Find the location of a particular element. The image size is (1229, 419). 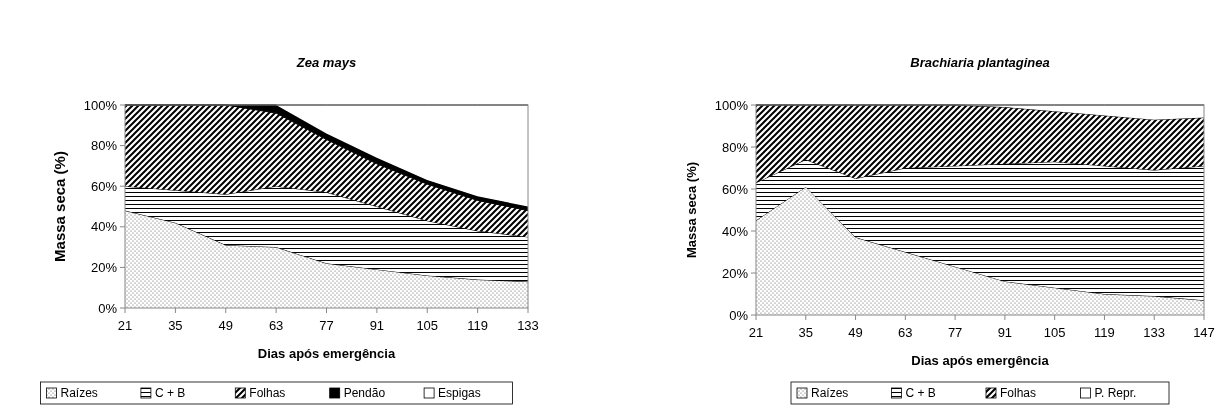

chart-title: Brachiaria plantaginea is located at coordinates (980, 62).